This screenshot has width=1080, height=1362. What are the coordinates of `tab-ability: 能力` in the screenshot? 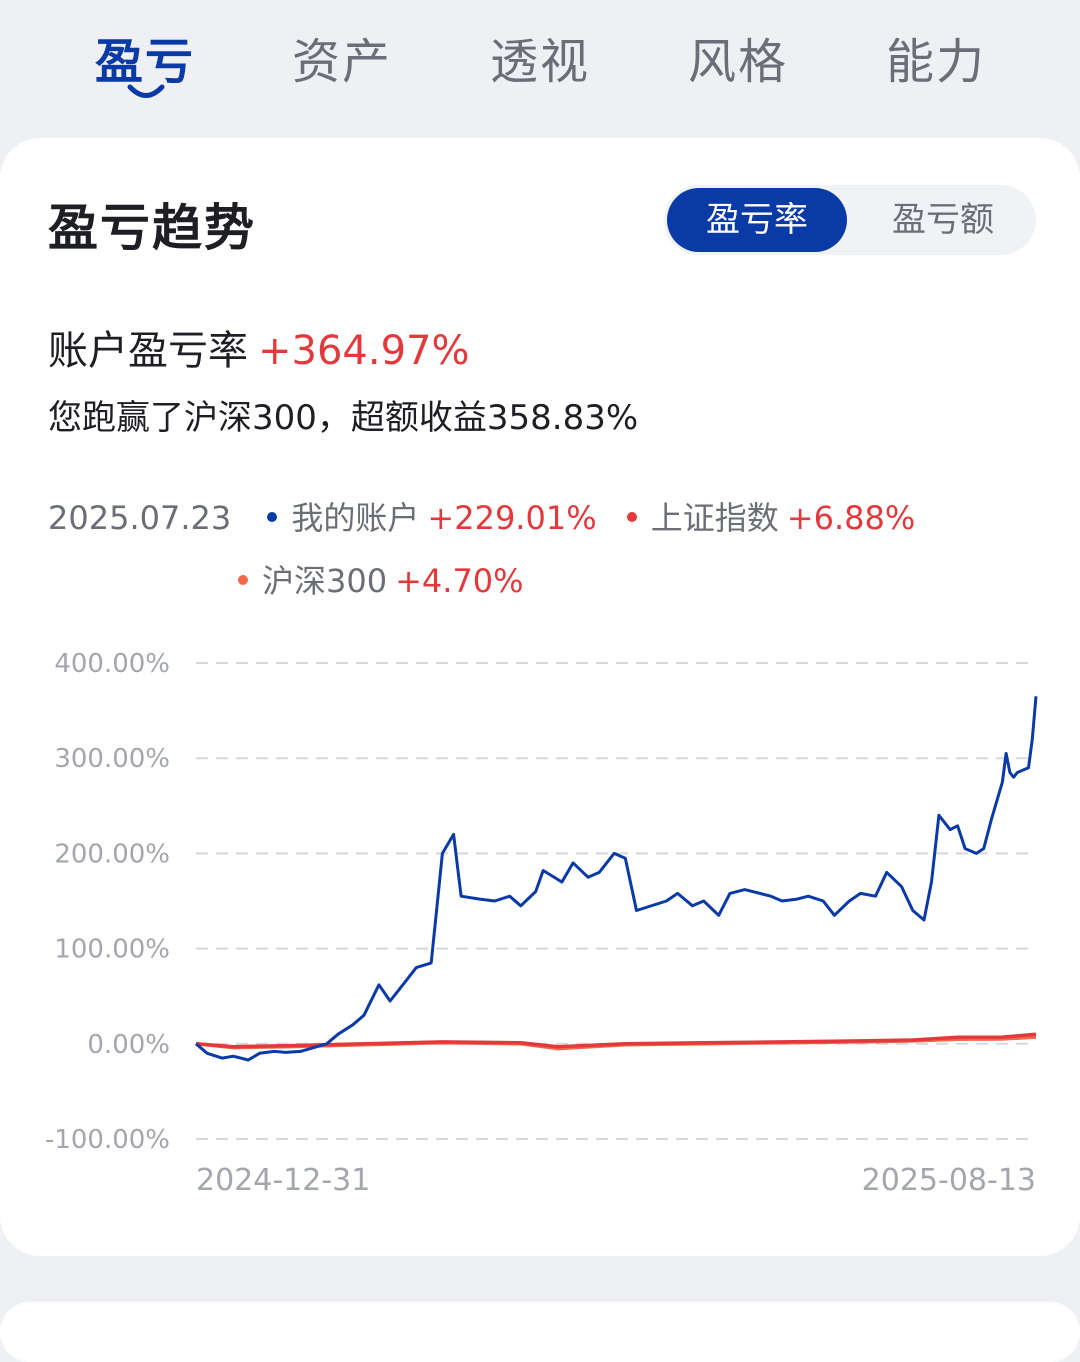 It's located at (935, 62).